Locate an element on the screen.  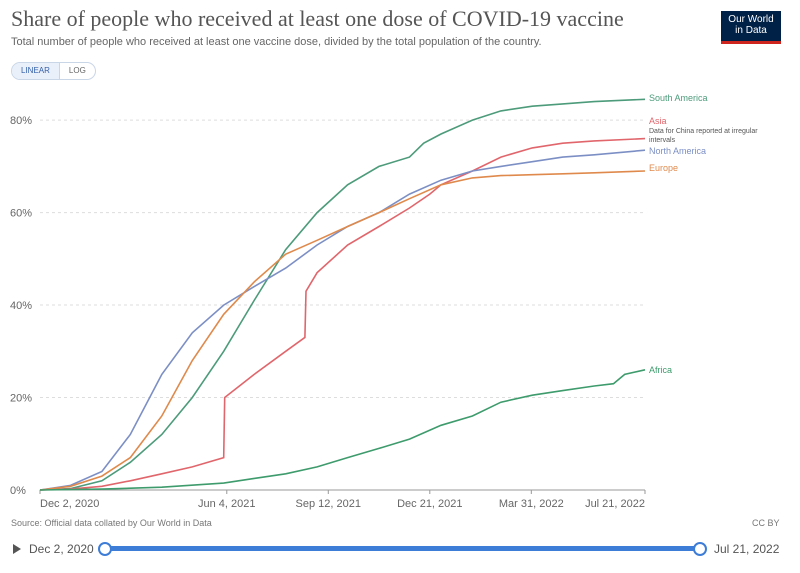
x-tick-label: Dec 2, 2020 is located at coordinates (69, 504).